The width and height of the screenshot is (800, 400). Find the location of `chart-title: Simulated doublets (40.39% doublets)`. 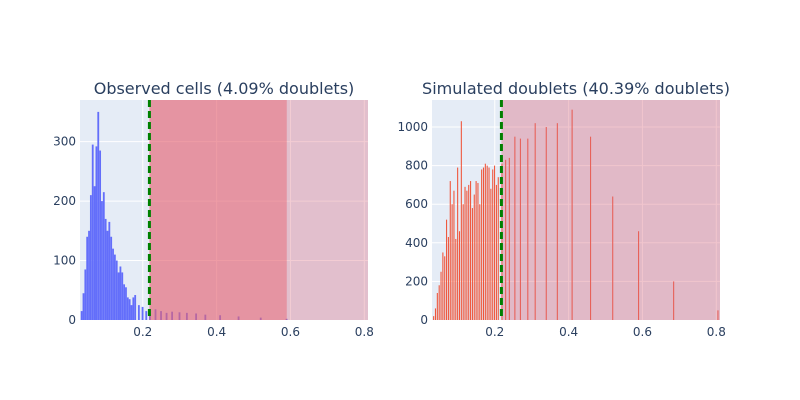

chart-title: Simulated doublets (40.39% doublets) is located at coordinates (576, 88).